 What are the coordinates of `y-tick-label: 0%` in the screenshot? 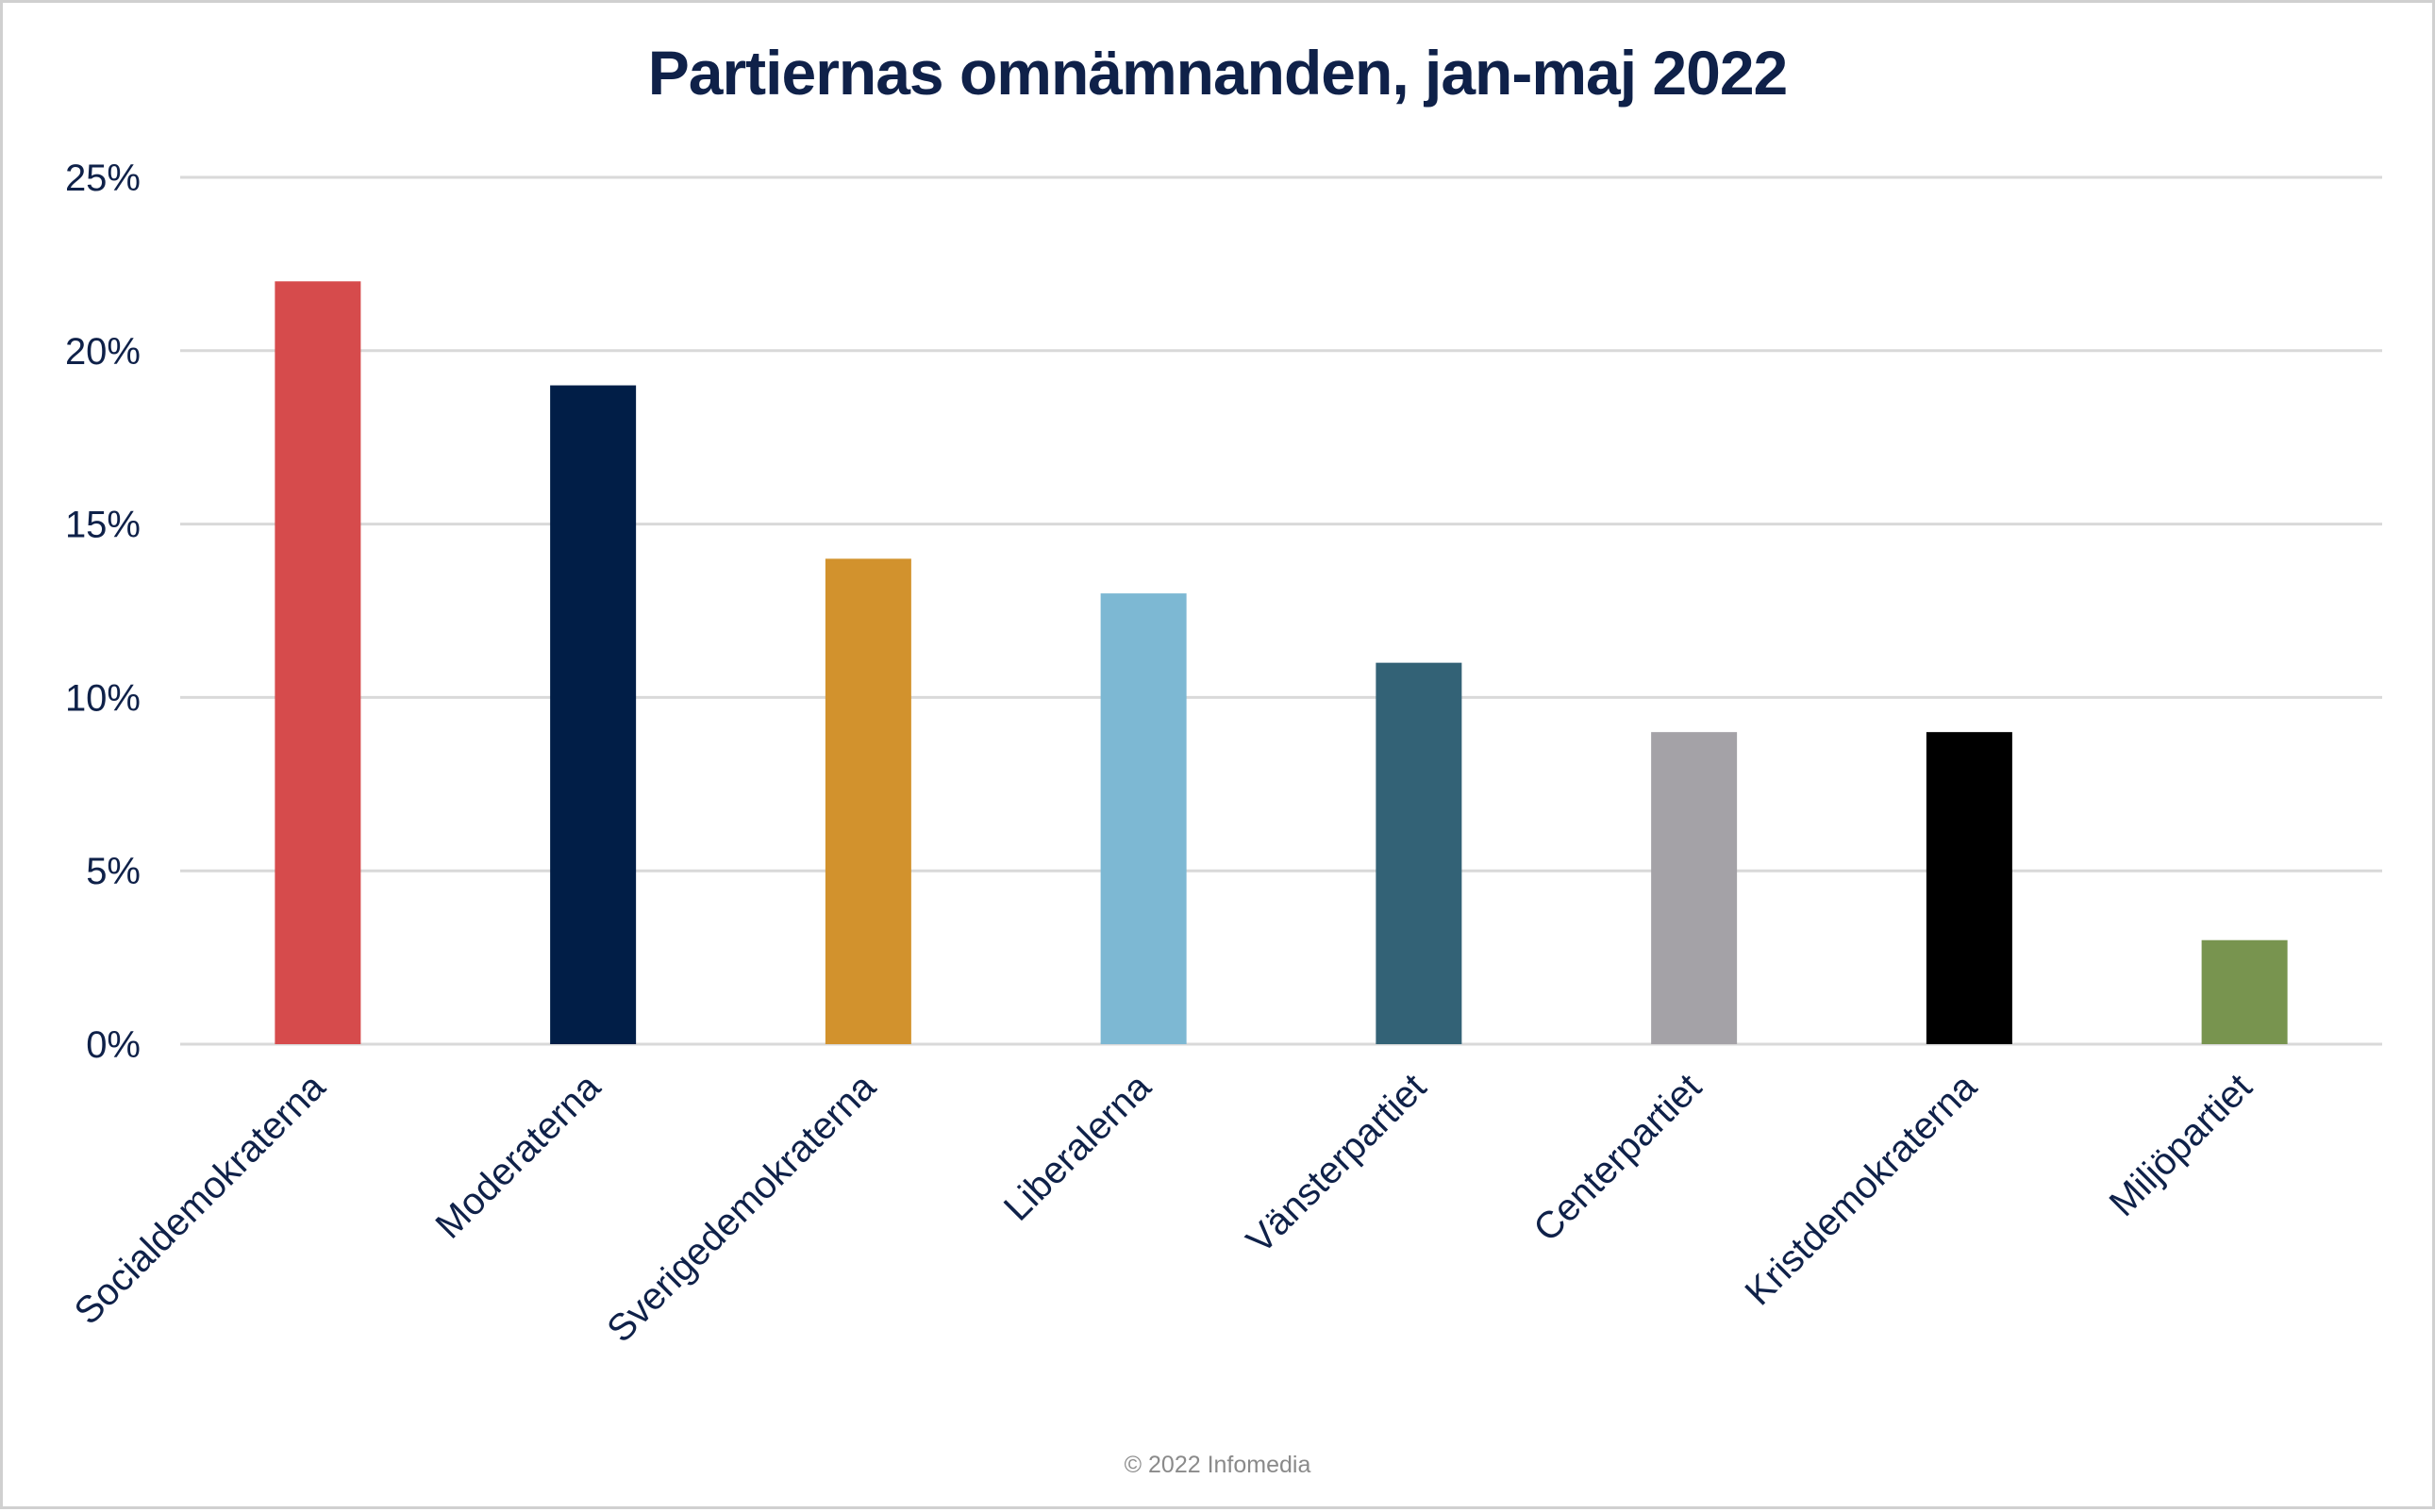 It's located at (113, 1045).